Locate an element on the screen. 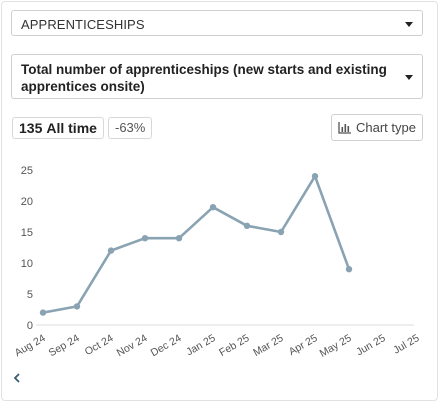 This screenshot has width=439, height=402. all-time-total-value: 135 is located at coordinates (31, 128).